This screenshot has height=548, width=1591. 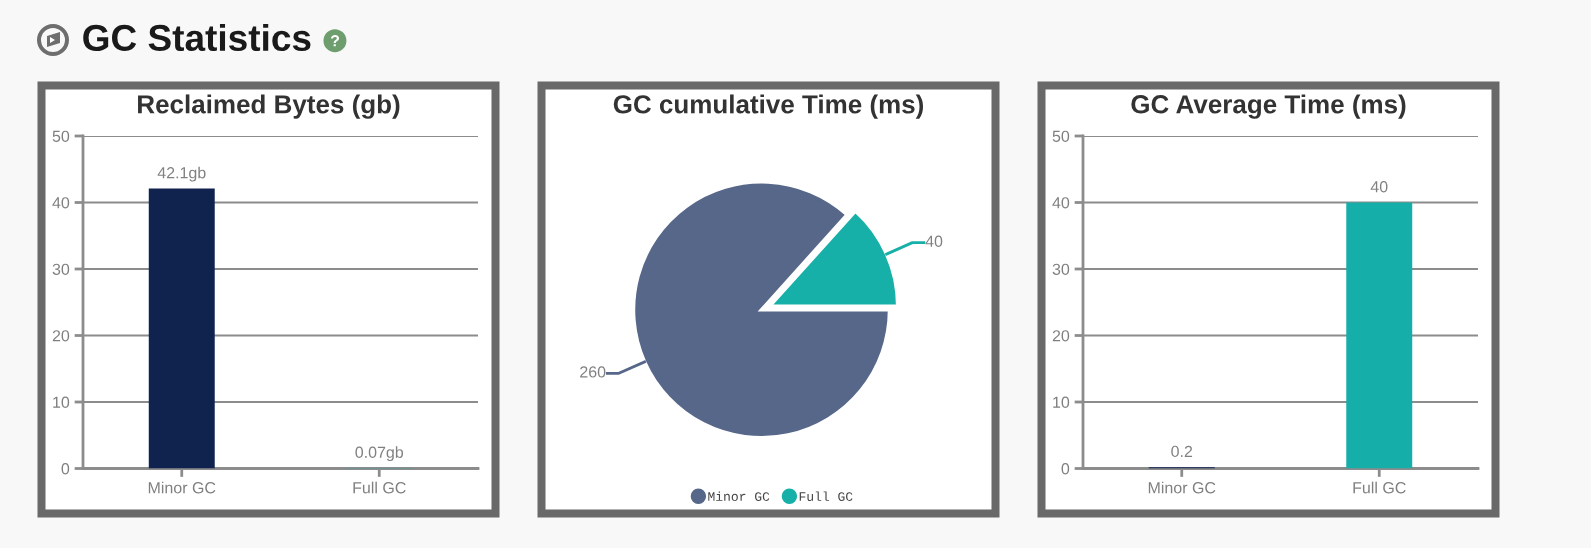 I want to click on legend-label: Full GC, so click(x=826, y=496).